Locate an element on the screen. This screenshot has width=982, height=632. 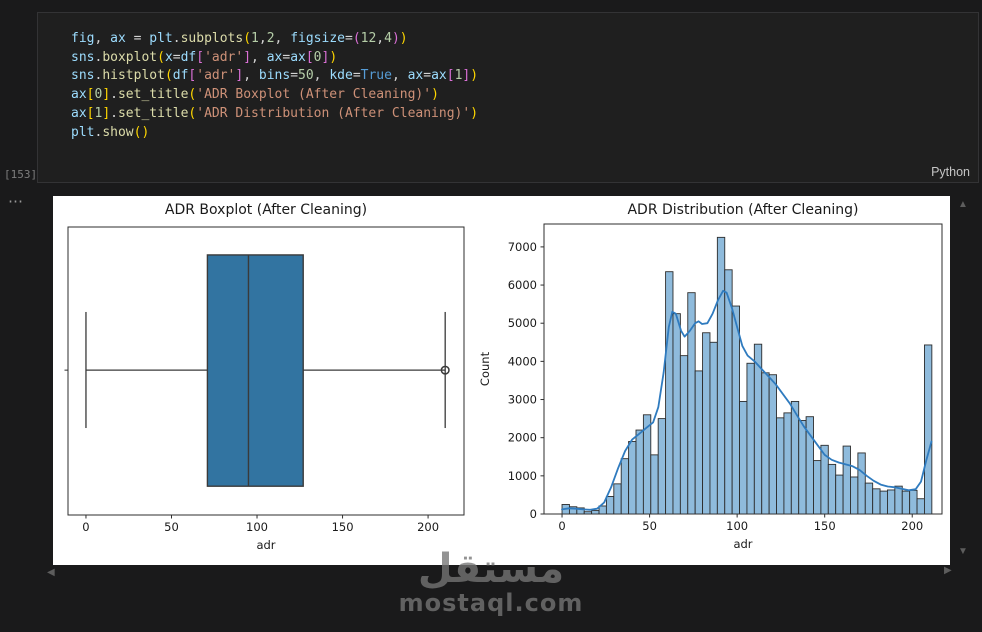
hist-ylabel: Count is located at coordinates (485, 368).